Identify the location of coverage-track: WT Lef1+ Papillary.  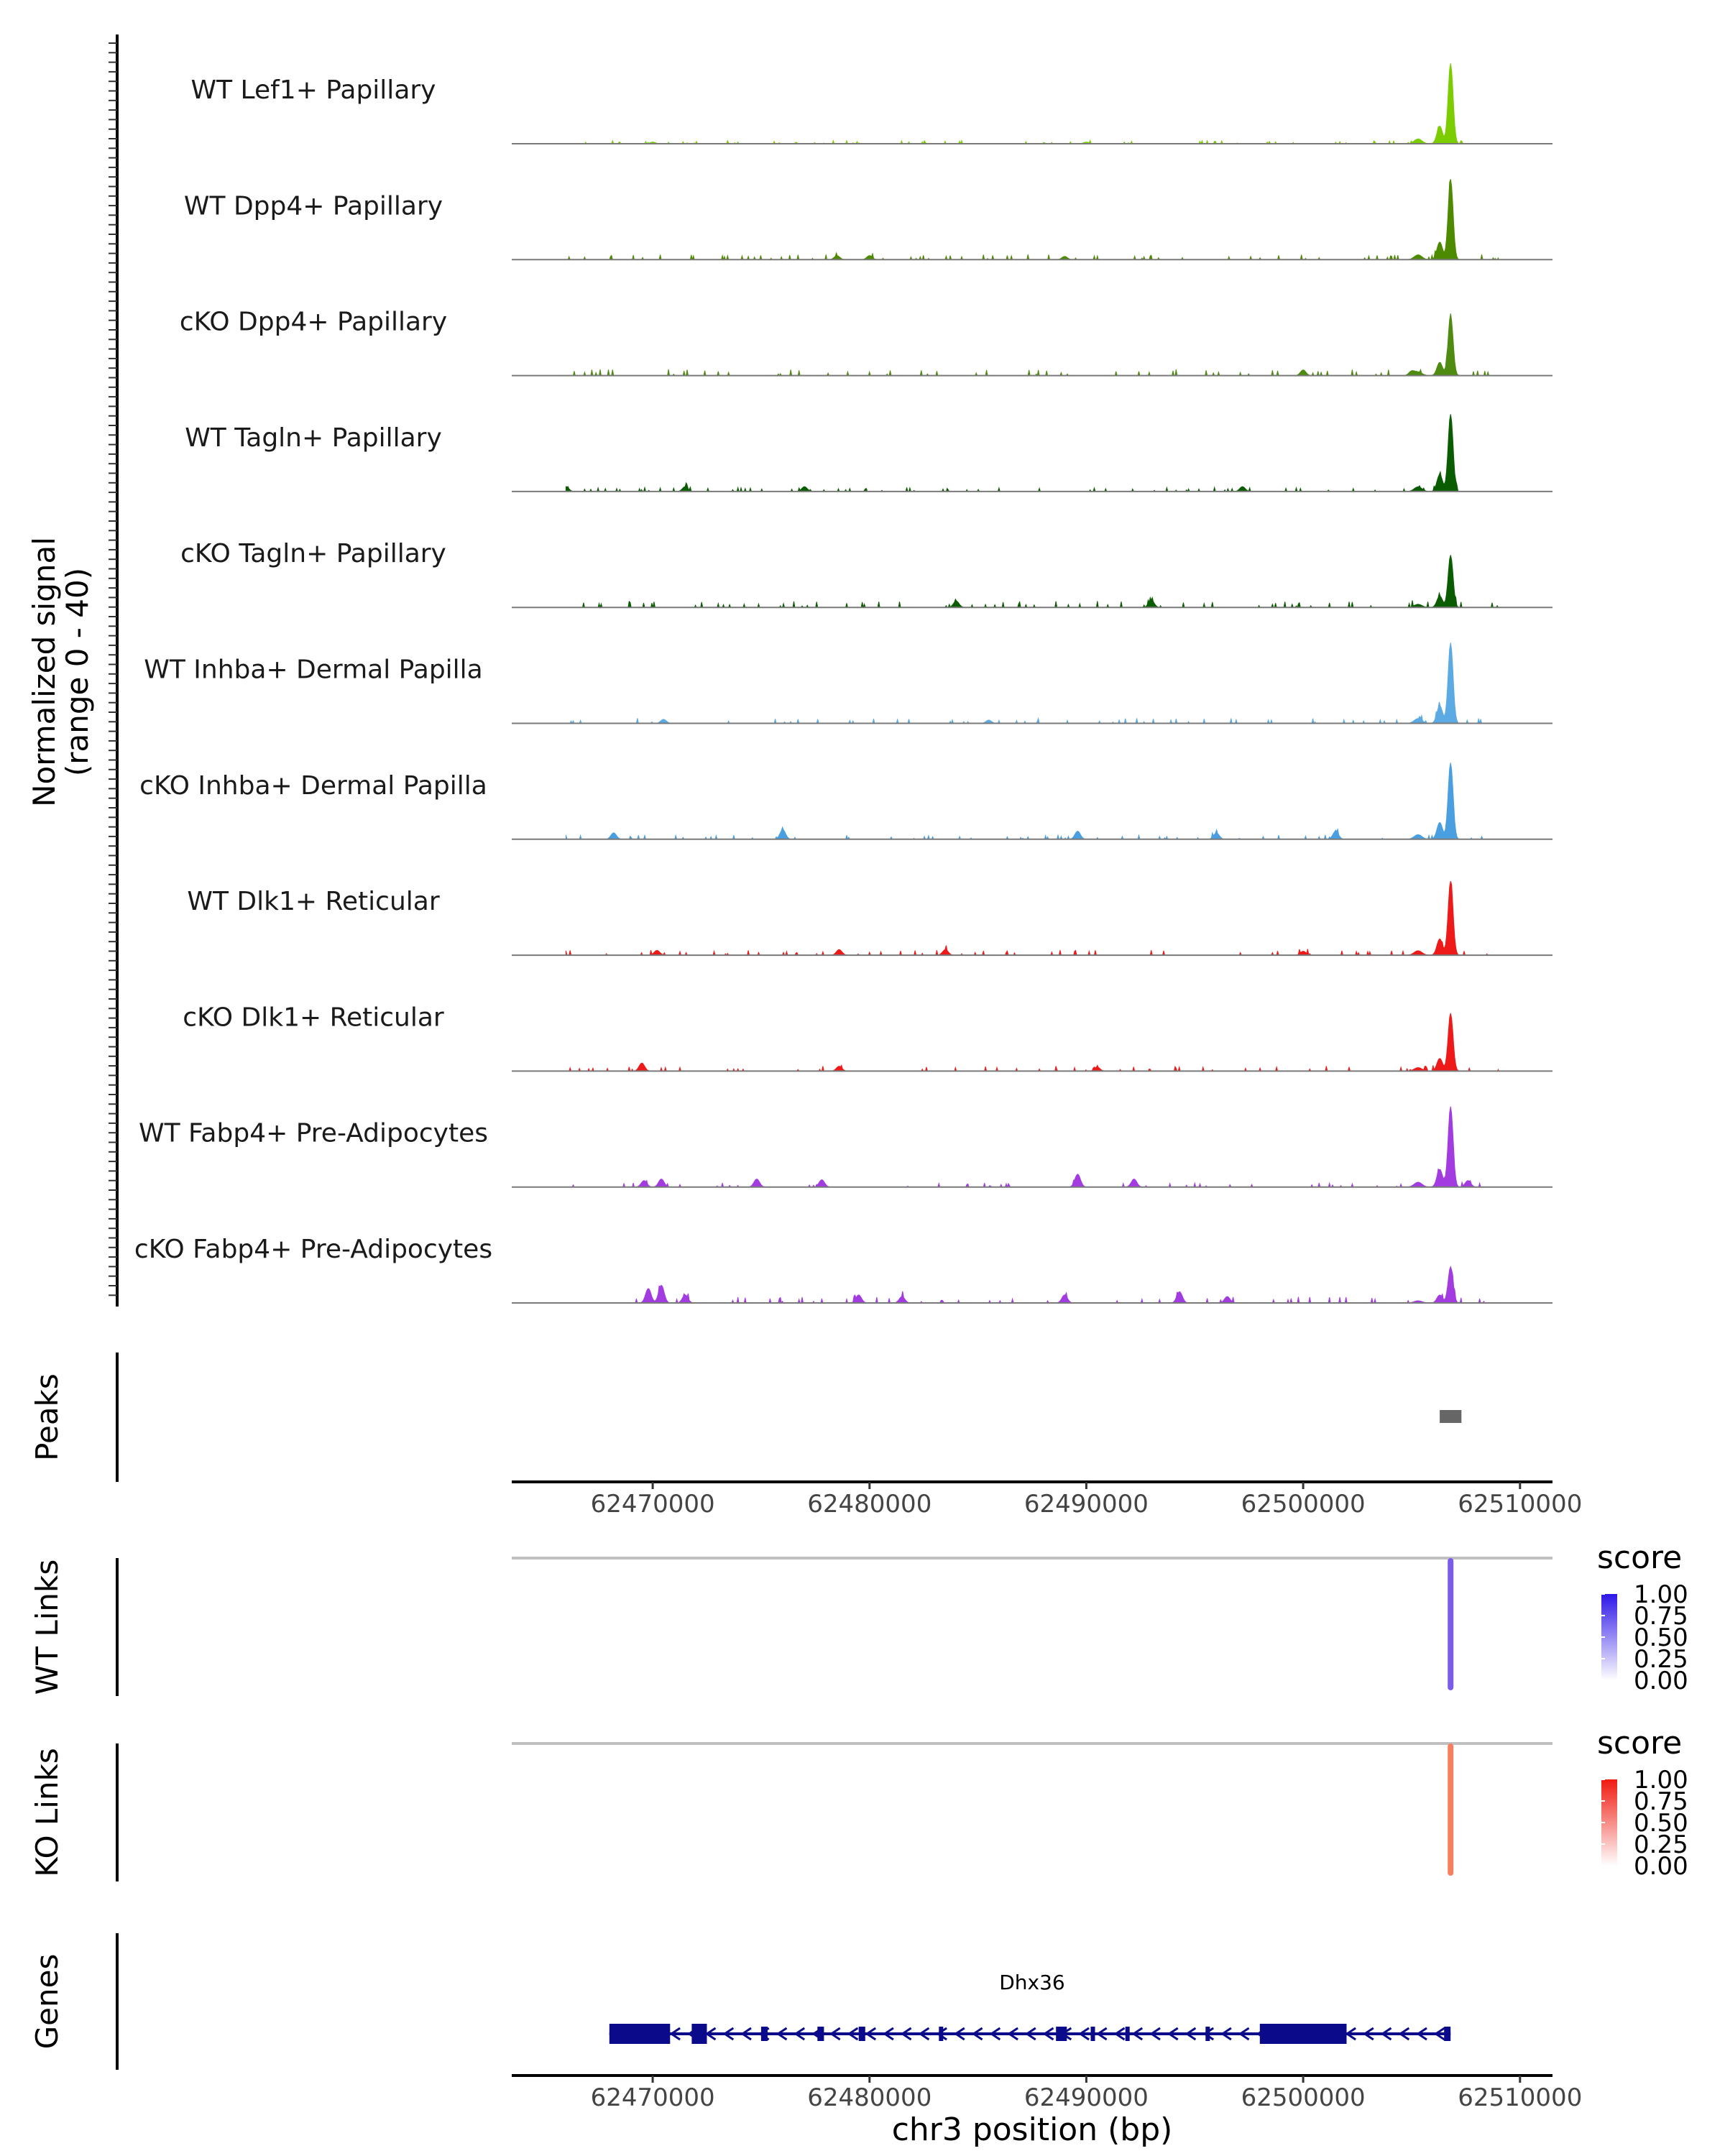
(871, 104).